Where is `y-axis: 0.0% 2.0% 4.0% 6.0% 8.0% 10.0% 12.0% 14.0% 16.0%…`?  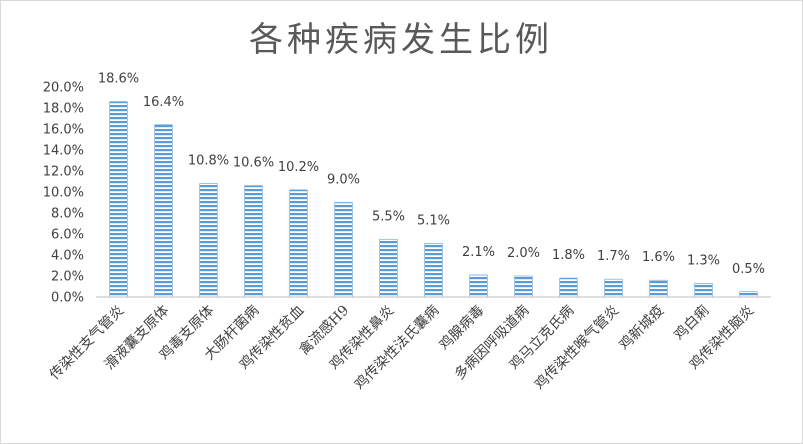 y-axis: 0.0% 2.0% 4.0% 6.0% 8.0% 10.0% 12.0% 14.0% 16.0%… is located at coordinates (63, 193).